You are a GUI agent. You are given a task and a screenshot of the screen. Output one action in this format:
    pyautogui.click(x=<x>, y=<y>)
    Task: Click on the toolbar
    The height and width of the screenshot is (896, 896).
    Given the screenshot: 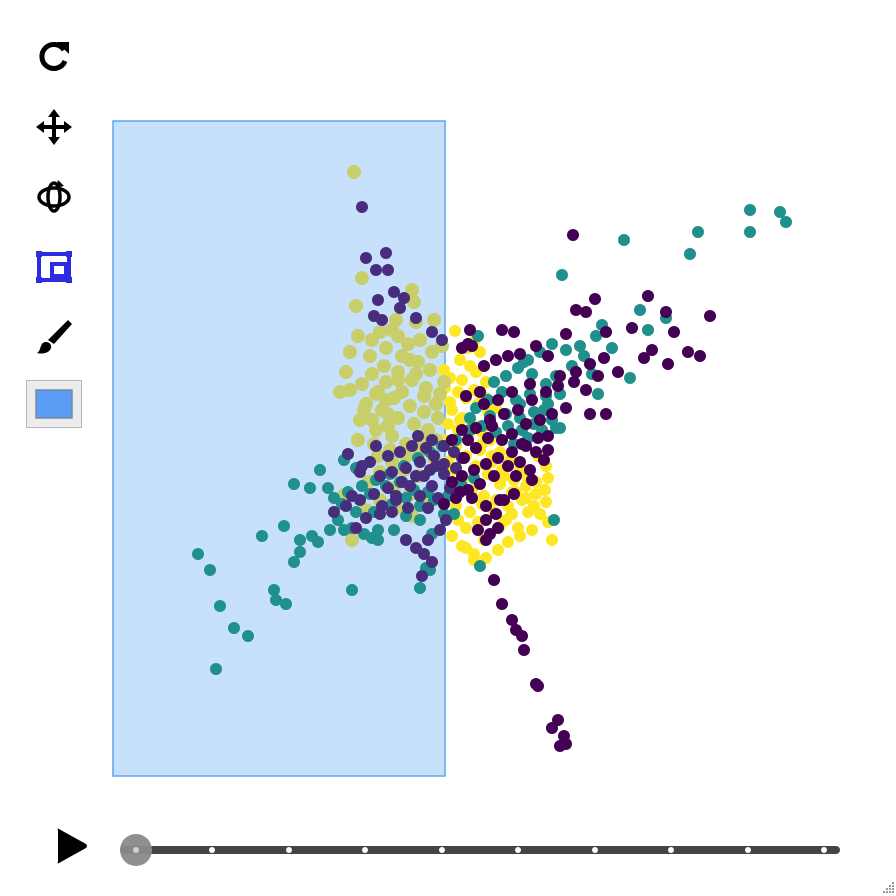 What is the action you would take?
    pyautogui.click(x=50, y=230)
    